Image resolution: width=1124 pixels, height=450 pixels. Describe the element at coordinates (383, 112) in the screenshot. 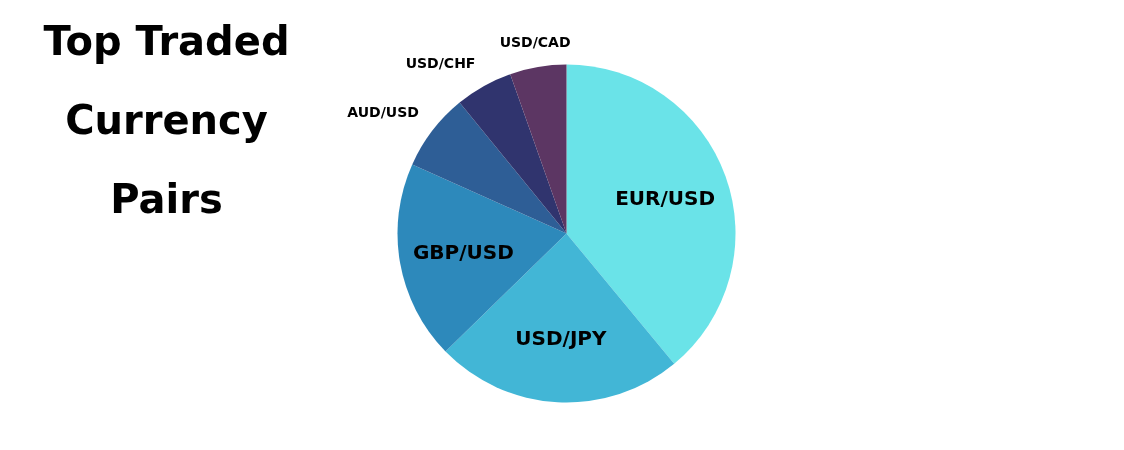

I see `slice-label: AUD/USD` at that location.